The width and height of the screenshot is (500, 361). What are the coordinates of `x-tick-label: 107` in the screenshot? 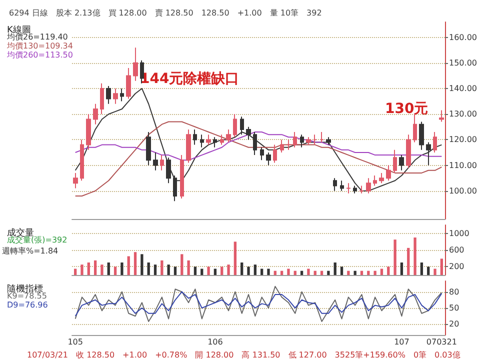 It's located at (402, 342).